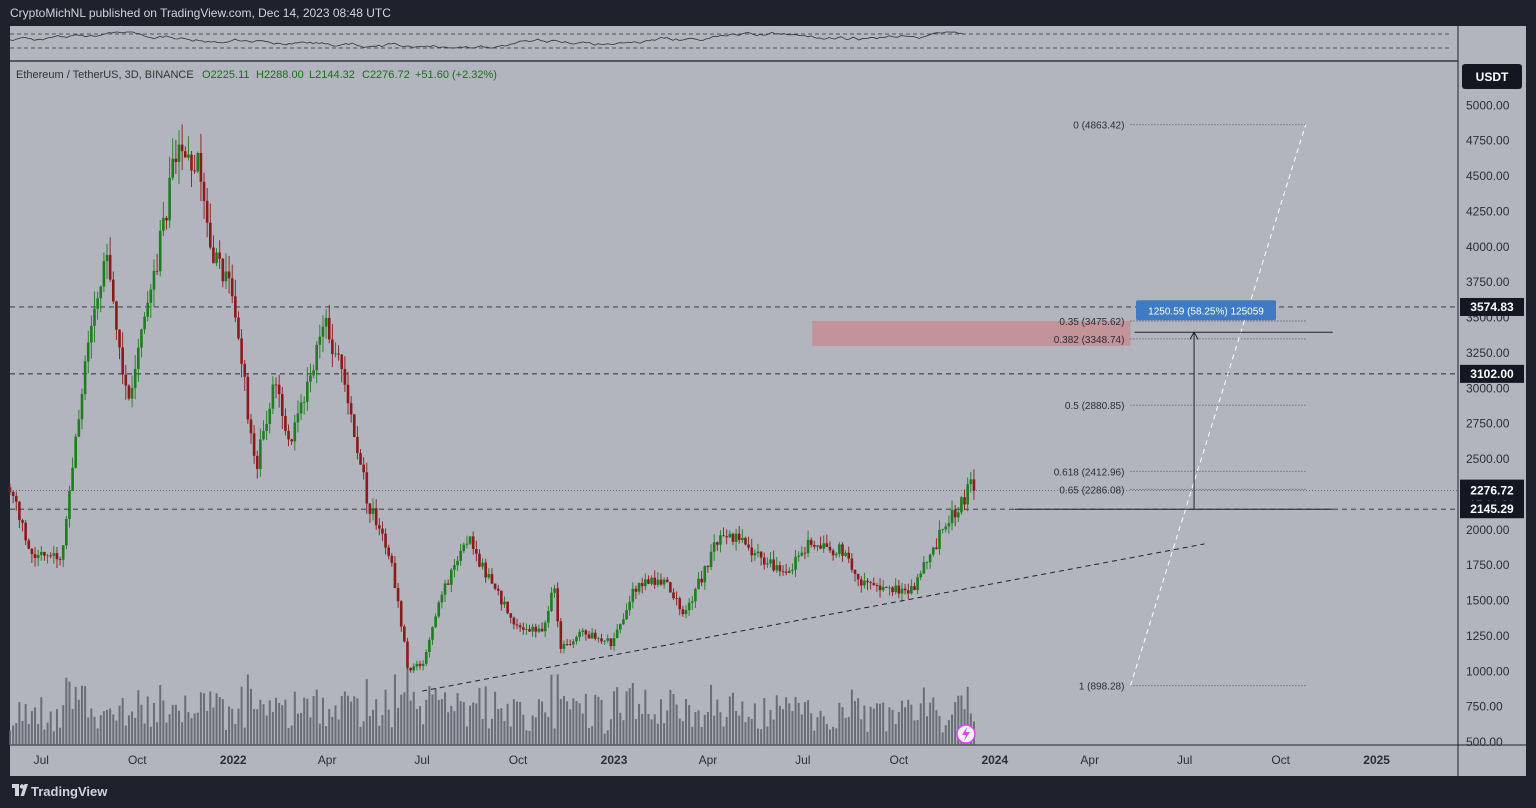 This screenshot has width=1536, height=808. Describe the element at coordinates (1091, 490) in the screenshot. I see `fib-level-label: 0.65 (2286.08)` at that location.